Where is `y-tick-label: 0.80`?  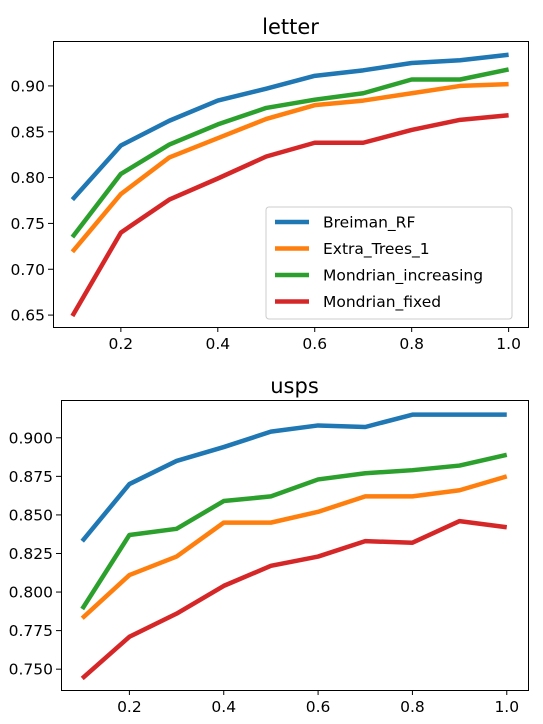 y-tick-label: 0.80 is located at coordinates (27, 178).